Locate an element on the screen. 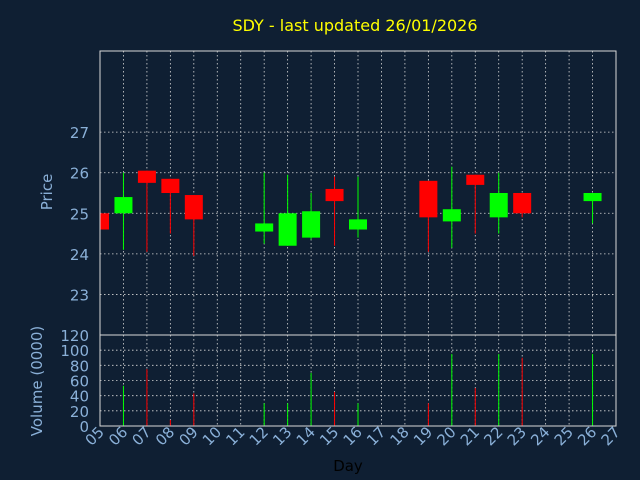 The height and width of the screenshot is (480, 640). x-tick-label: 20 is located at coordinates (446, 436).